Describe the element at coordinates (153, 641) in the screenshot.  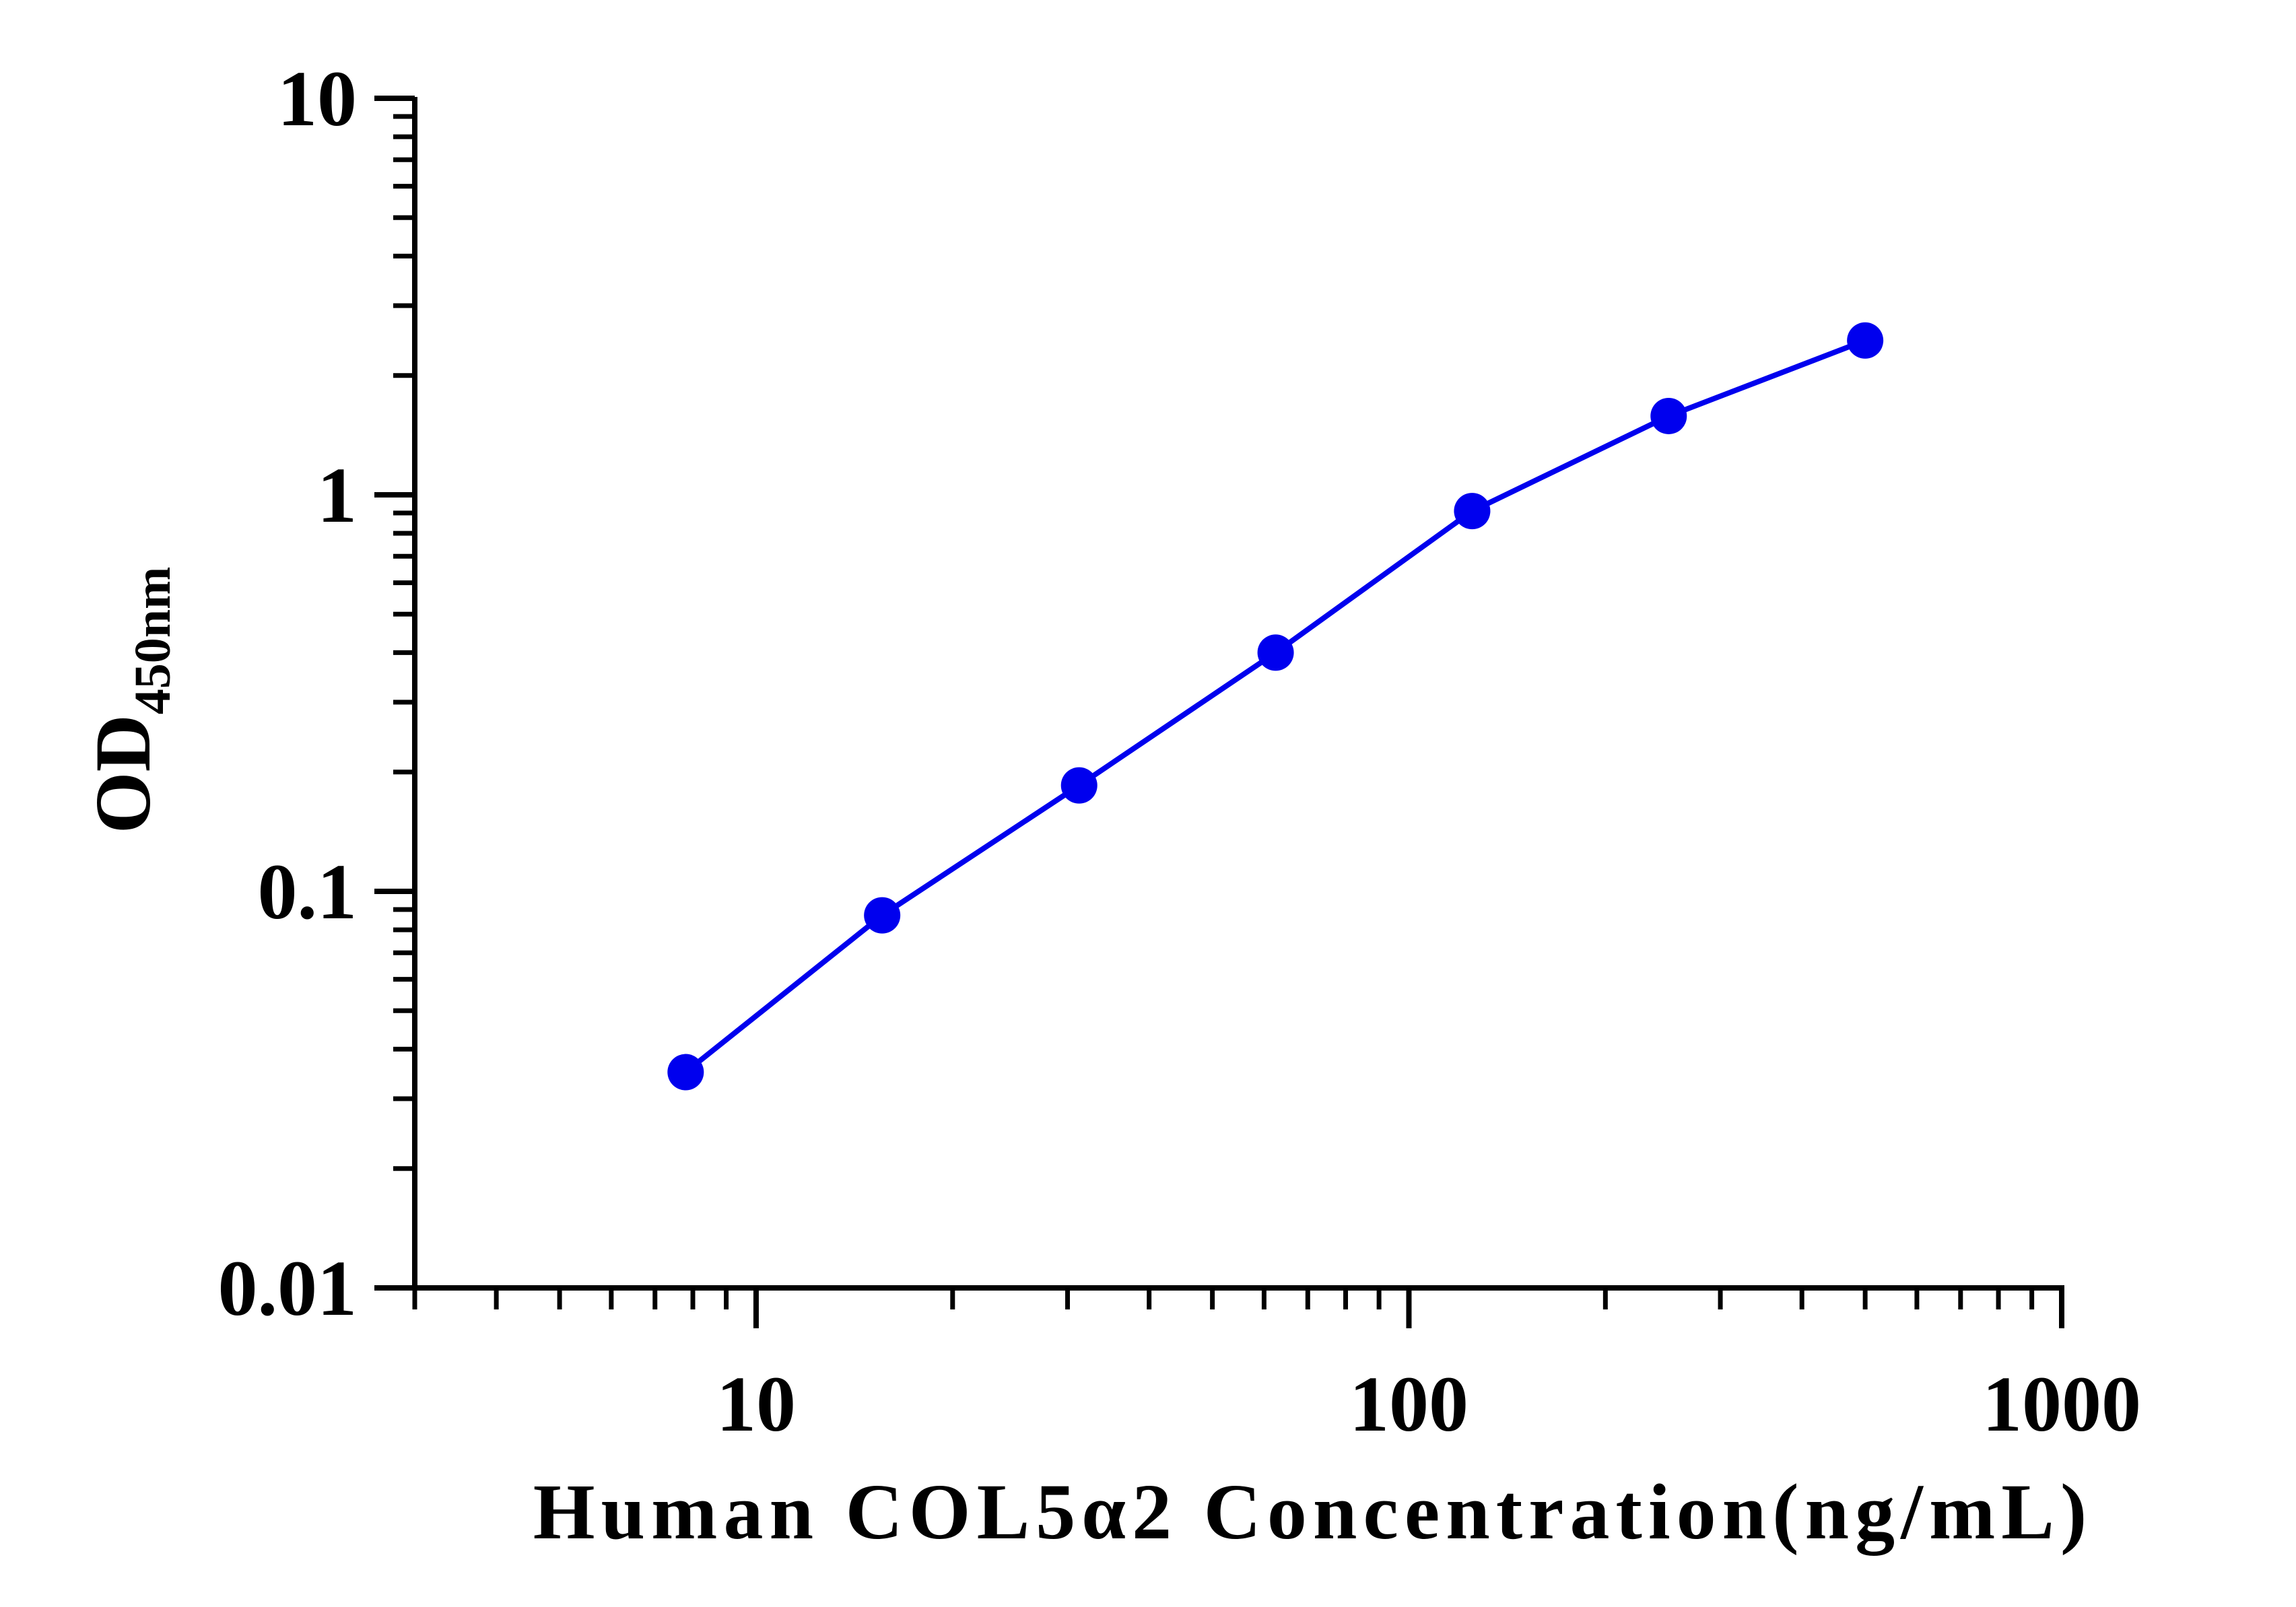
I see `y-axis-title-subscript: 450nm` at that location.